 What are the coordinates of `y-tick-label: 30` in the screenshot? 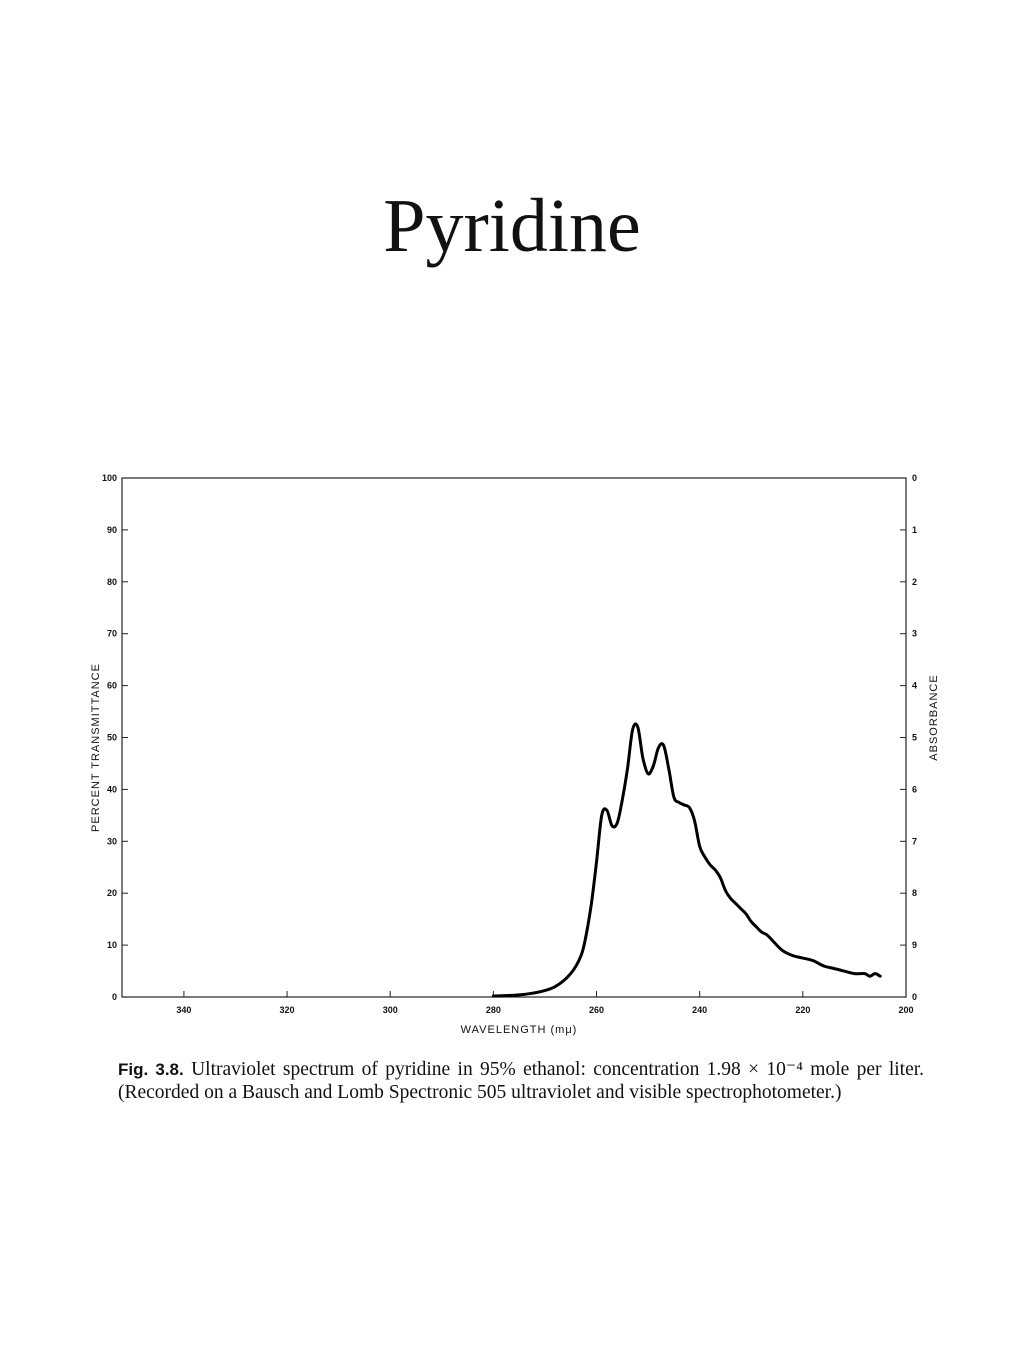 It's located at (112, 841).